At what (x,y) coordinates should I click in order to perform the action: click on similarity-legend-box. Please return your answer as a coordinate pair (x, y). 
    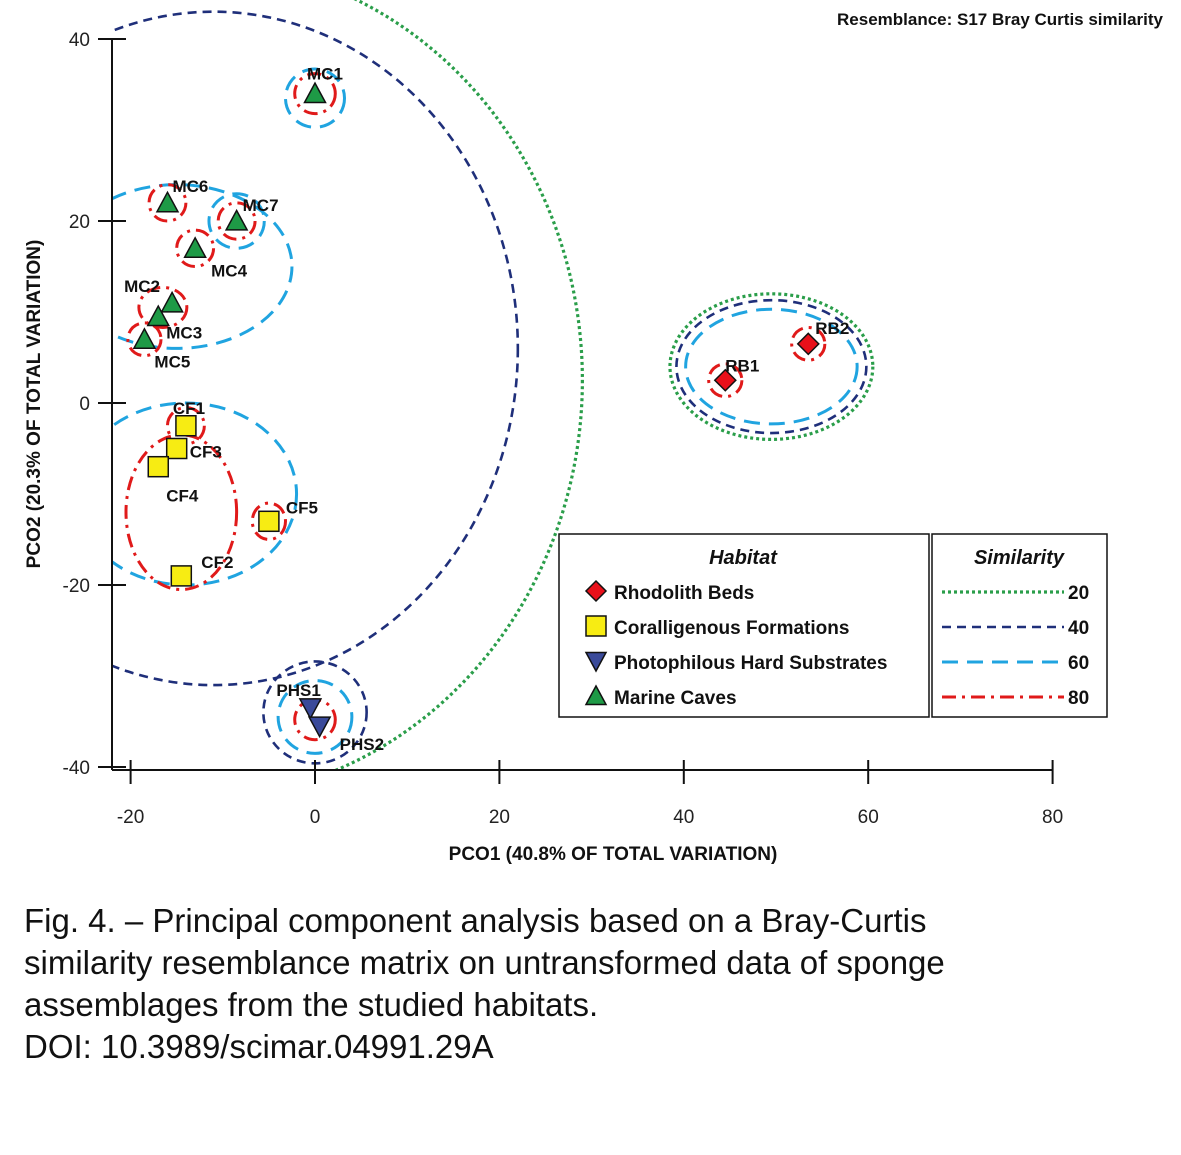
    Looking at the image, I should click on (1019, 625).